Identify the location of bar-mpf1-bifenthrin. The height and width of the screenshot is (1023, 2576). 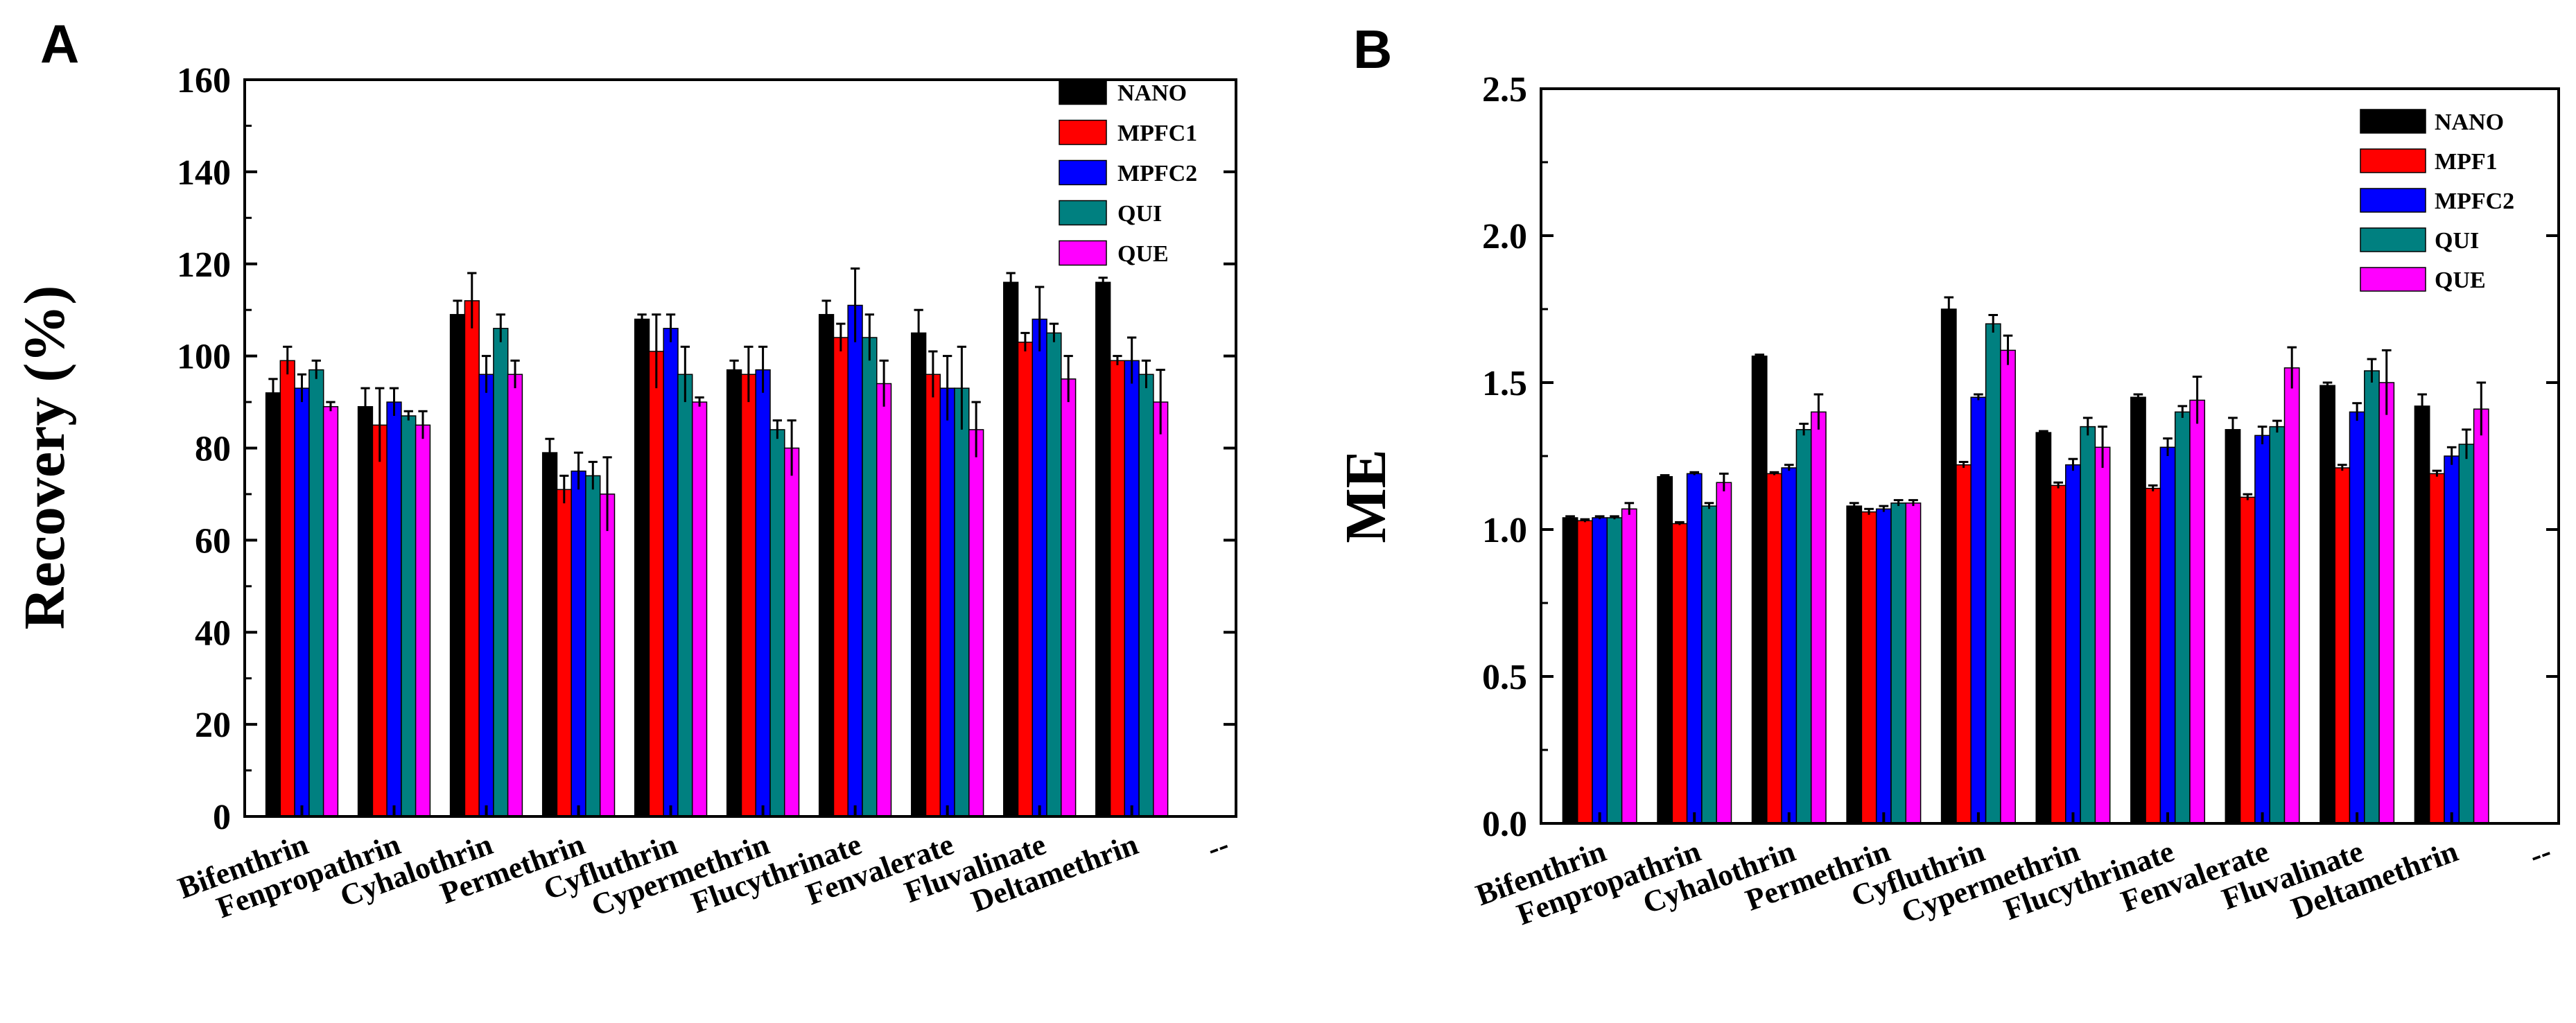
(1584, 672).